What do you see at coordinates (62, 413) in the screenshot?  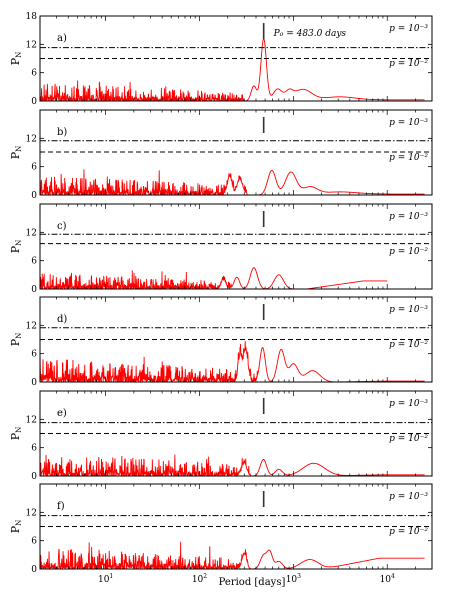 I see `panel-label-e: e)` at bounding box center [62, 413].